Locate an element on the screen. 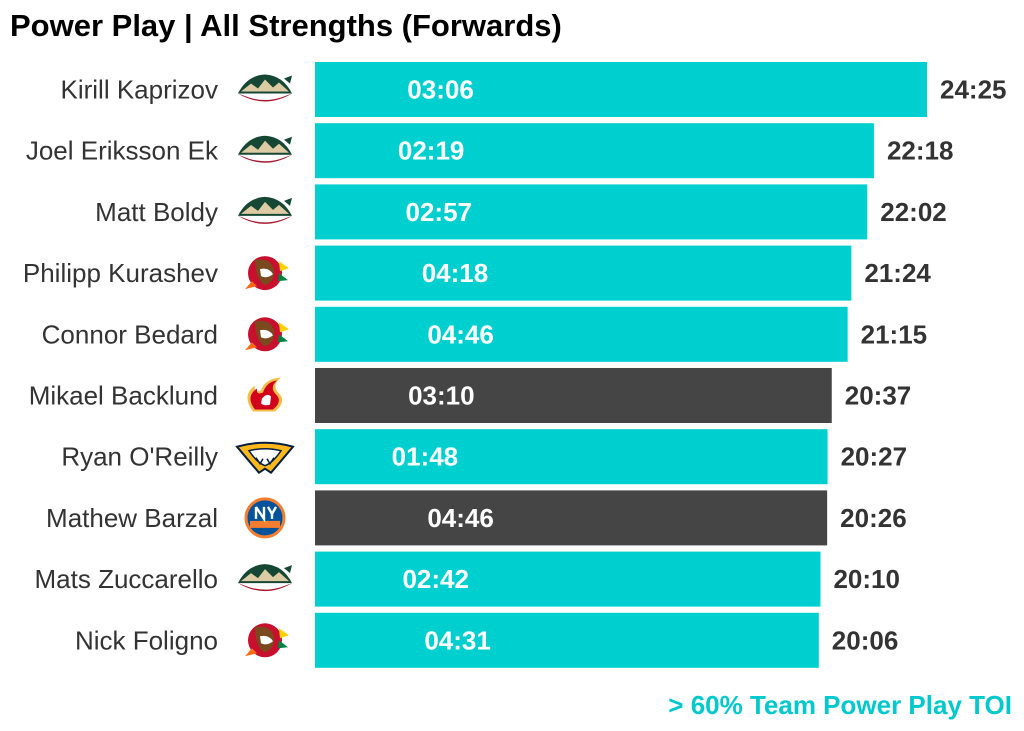 This screenshot has width=1024, height=731. pp-toi-label: 02:19 is located at coordinates (431, 151).